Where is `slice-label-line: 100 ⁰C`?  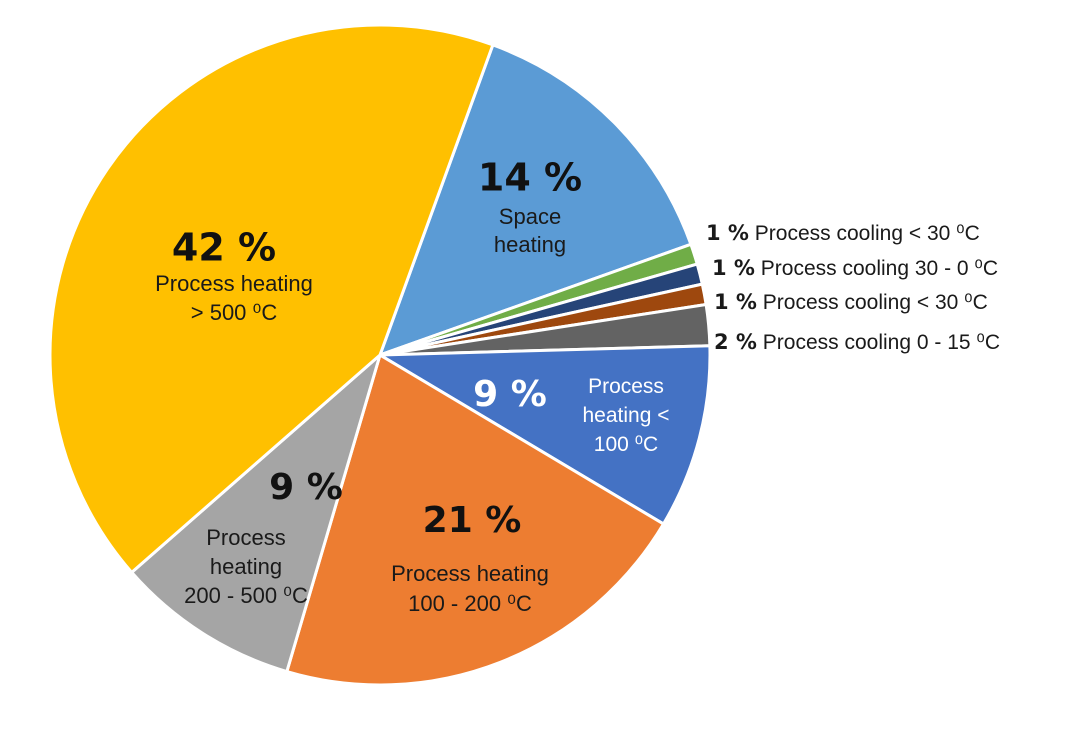 slice-label-line: 100 ⁰C is located at coordinates (626, 444).